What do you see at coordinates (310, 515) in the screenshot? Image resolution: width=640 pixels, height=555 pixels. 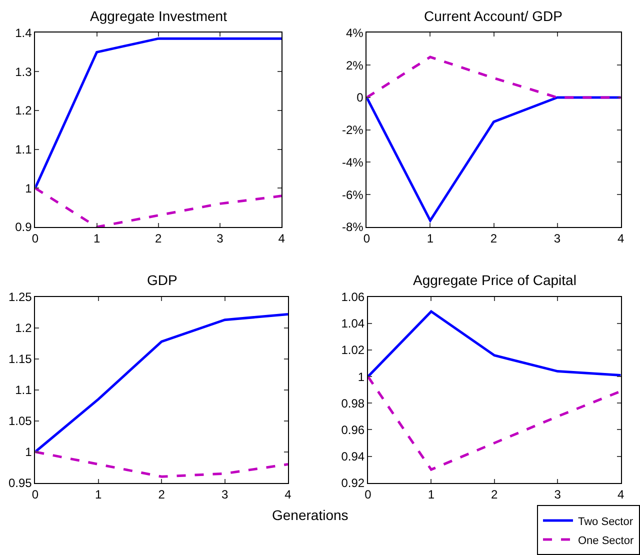 I see `x-axis-title: Generations` at bounding box center [310, 515].